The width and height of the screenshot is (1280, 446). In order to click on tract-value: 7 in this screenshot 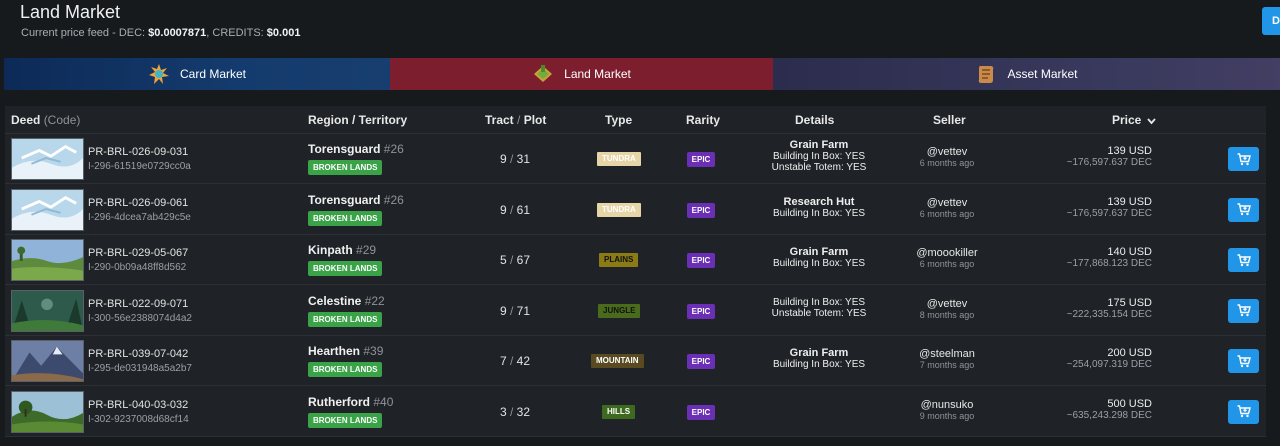, I will do `click(503, 361)`.